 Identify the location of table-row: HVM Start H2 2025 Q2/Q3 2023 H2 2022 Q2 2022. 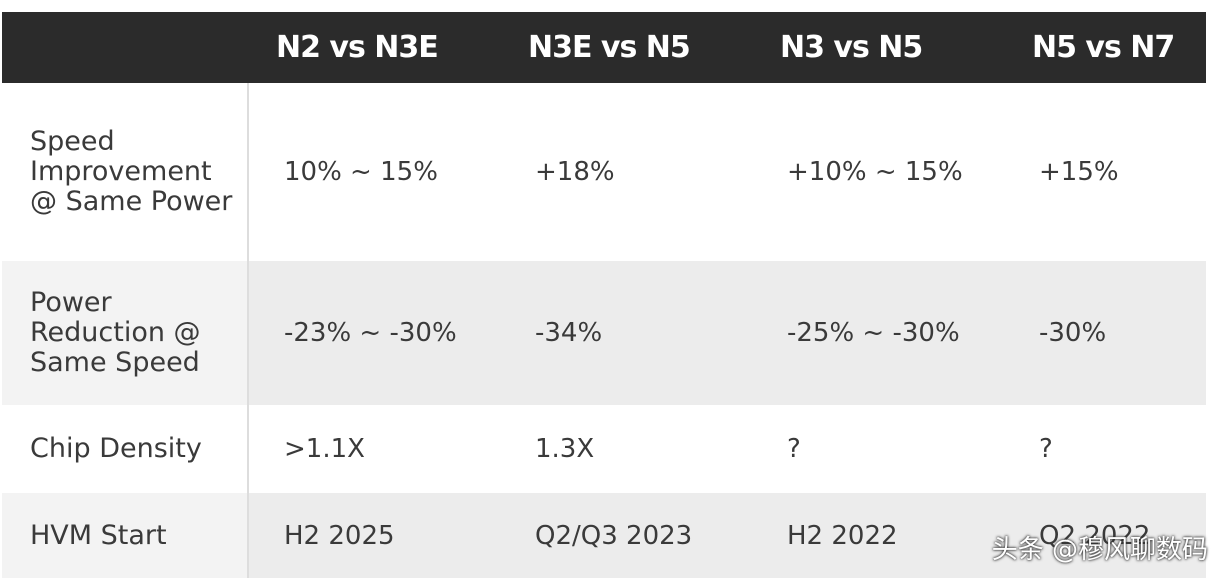
(604, 535).